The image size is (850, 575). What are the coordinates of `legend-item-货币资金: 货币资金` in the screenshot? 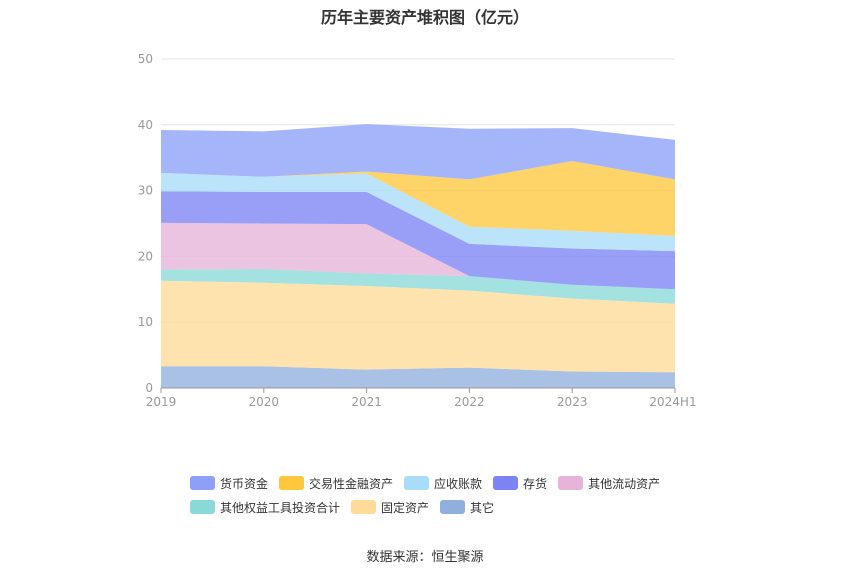 It's located at (229, 483).